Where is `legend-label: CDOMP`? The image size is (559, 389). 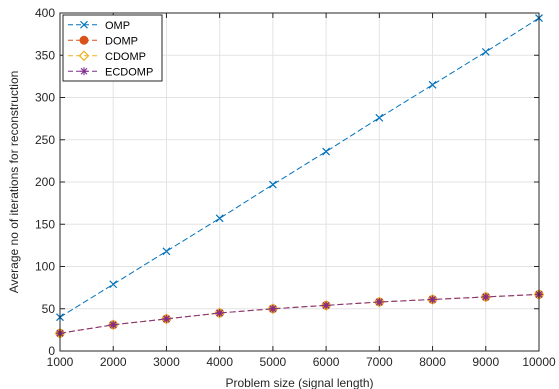 legend-label: CDOMP is located at coordinates (125, 57).